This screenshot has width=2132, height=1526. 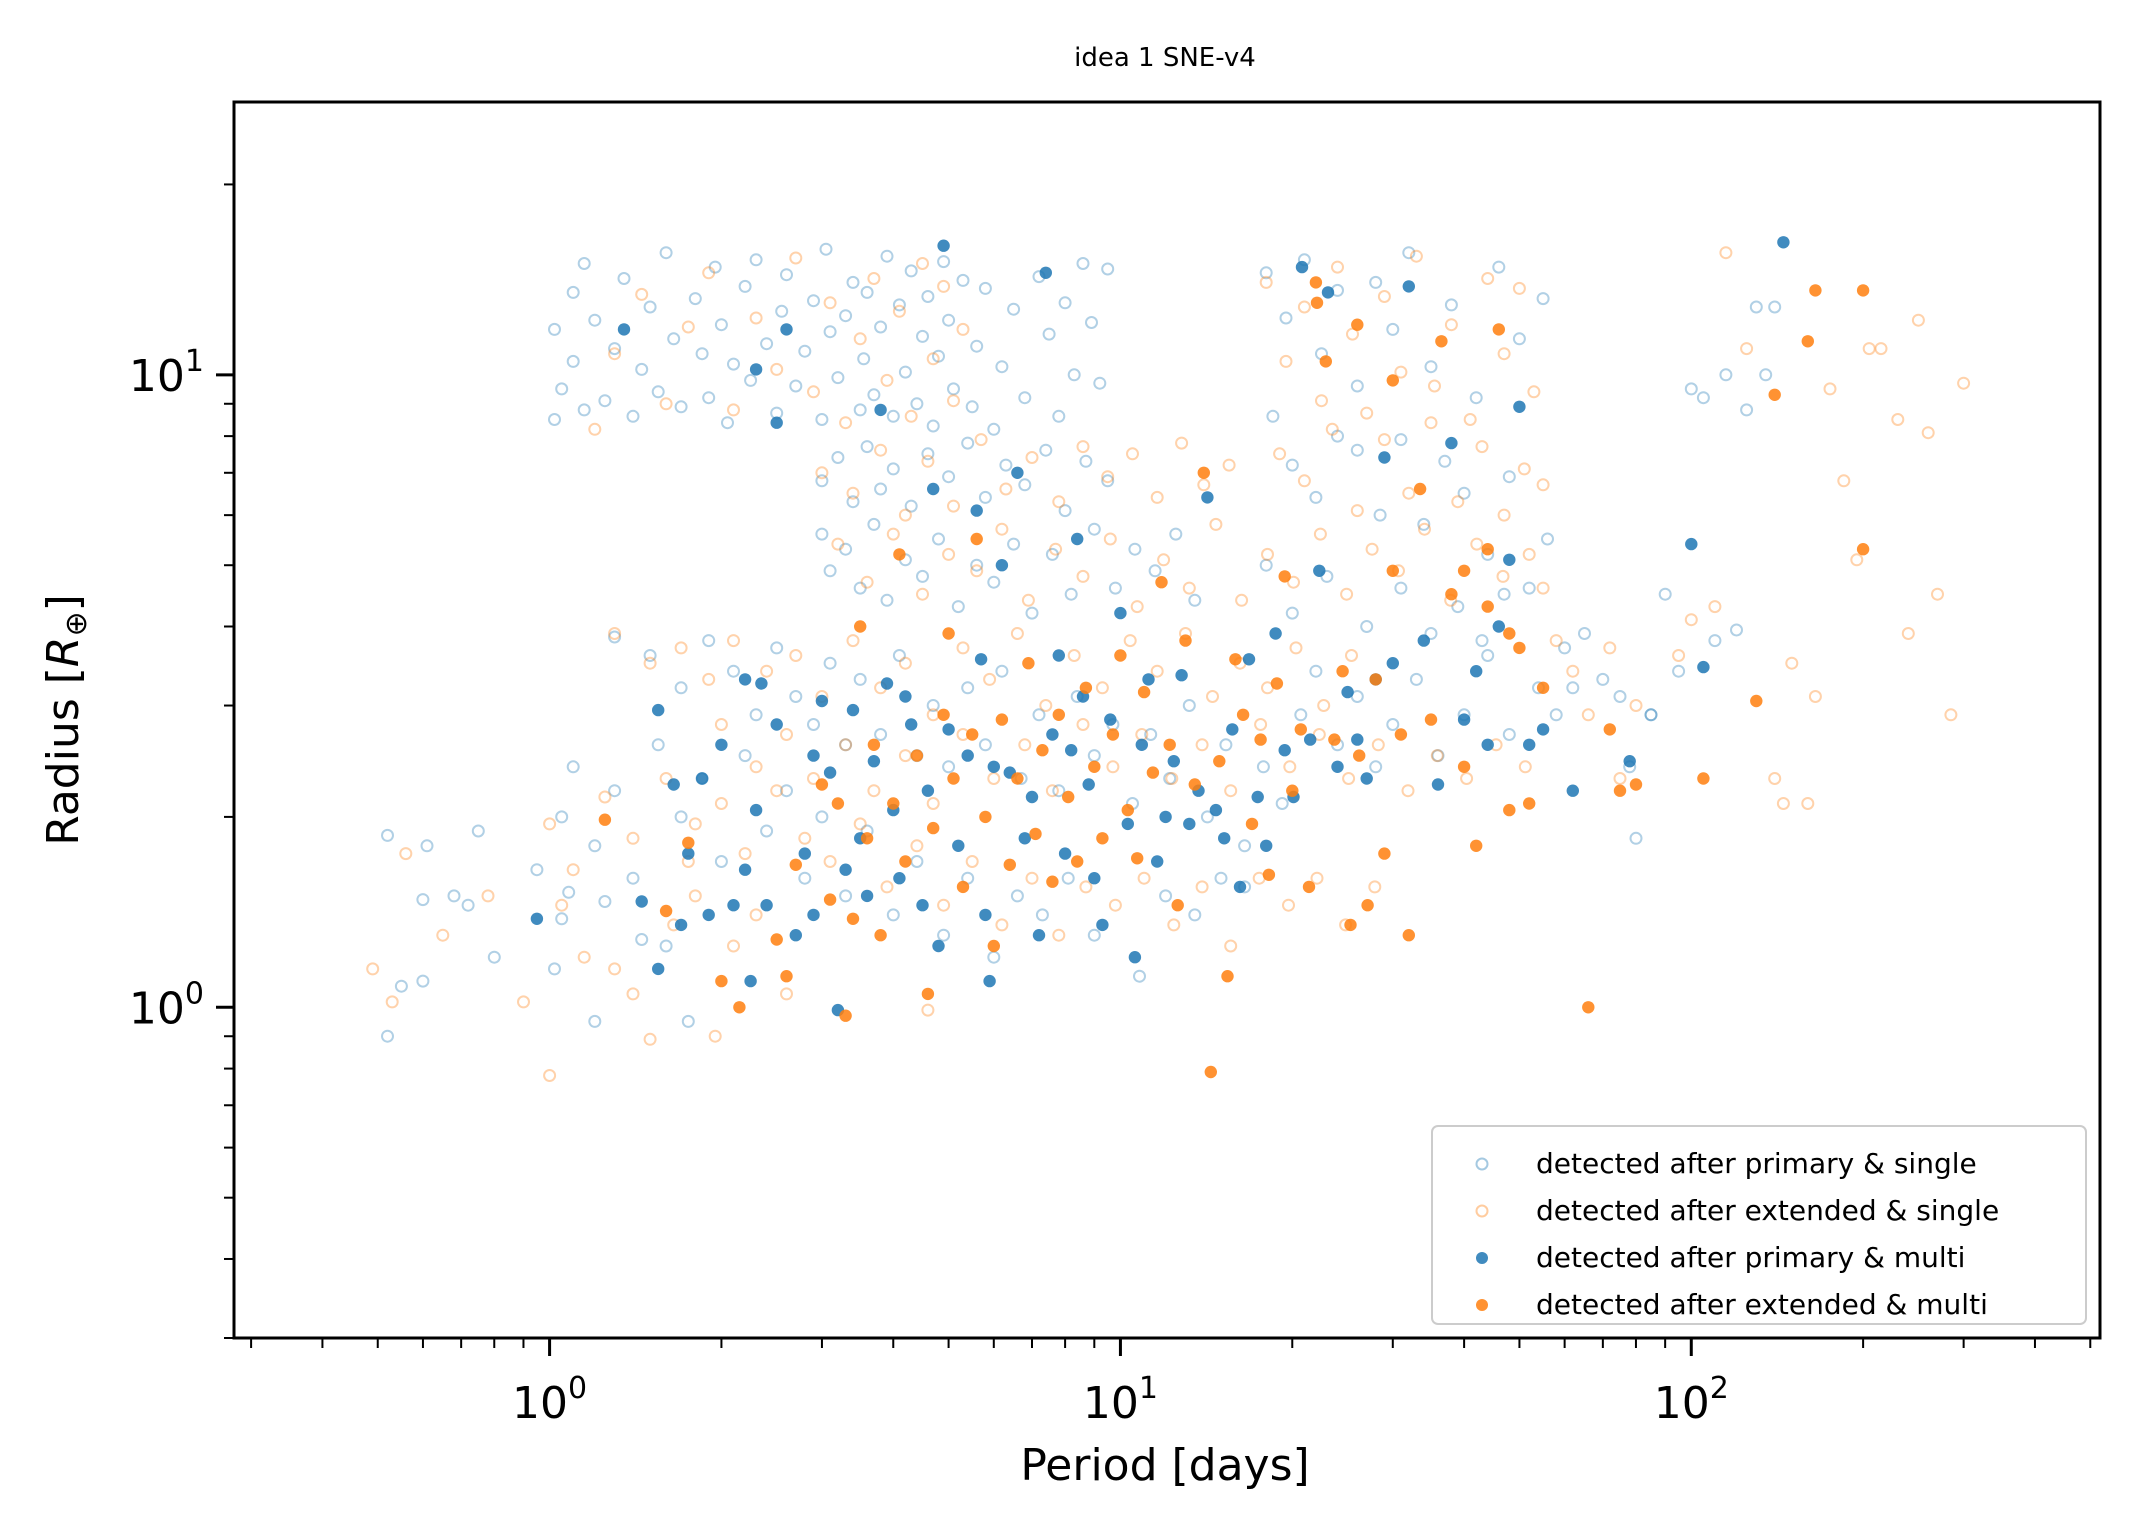 What do you see at coordinates (1767, 1210) in the screenshot?
I see `legend-label: detected after extended & single` at bounding box center [1767, 1210].